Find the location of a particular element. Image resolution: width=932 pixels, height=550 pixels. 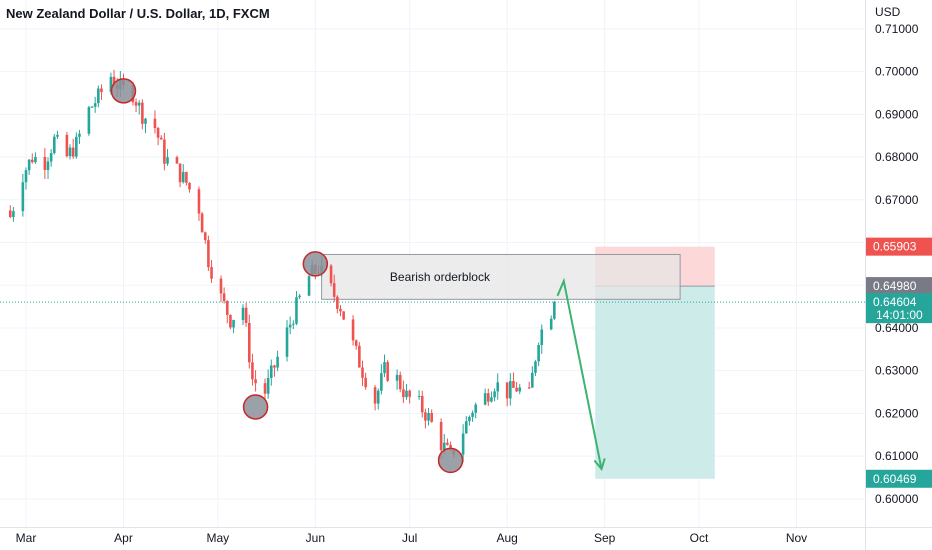

x-tick-label: Jun is located at coordinates (315, 538).